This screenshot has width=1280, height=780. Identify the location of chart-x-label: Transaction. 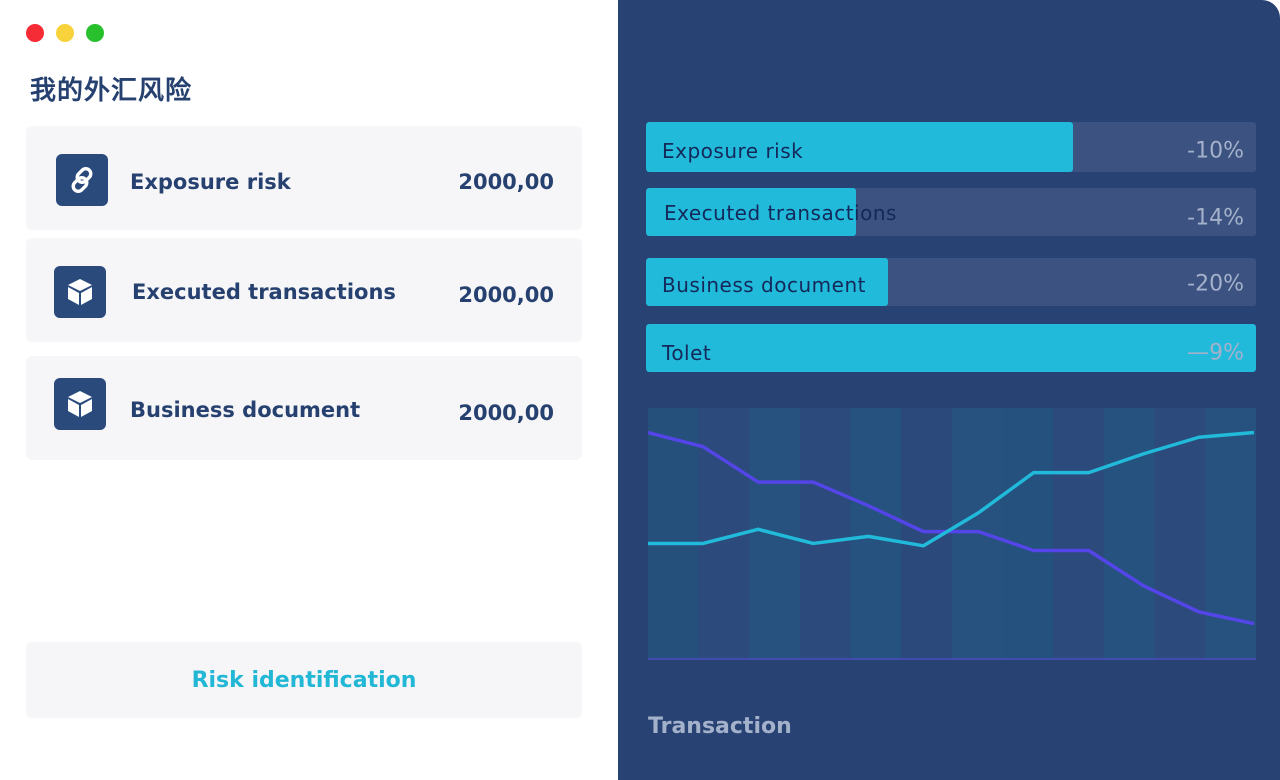
(720, 726).